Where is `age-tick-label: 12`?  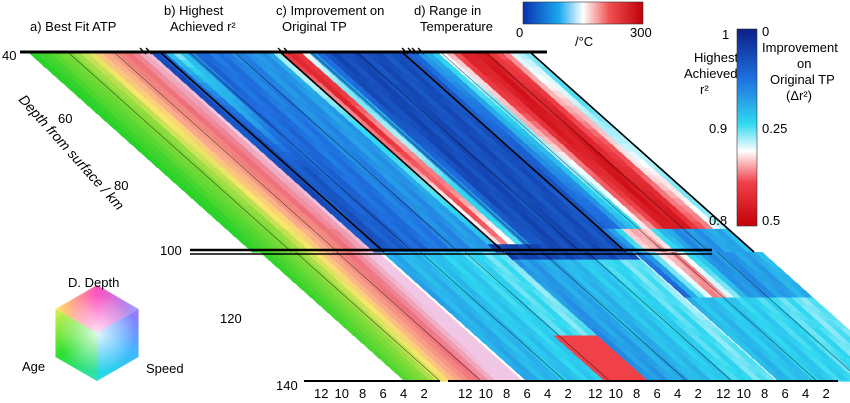
age-tick-label: 12 is located at coordinates (465, 393).